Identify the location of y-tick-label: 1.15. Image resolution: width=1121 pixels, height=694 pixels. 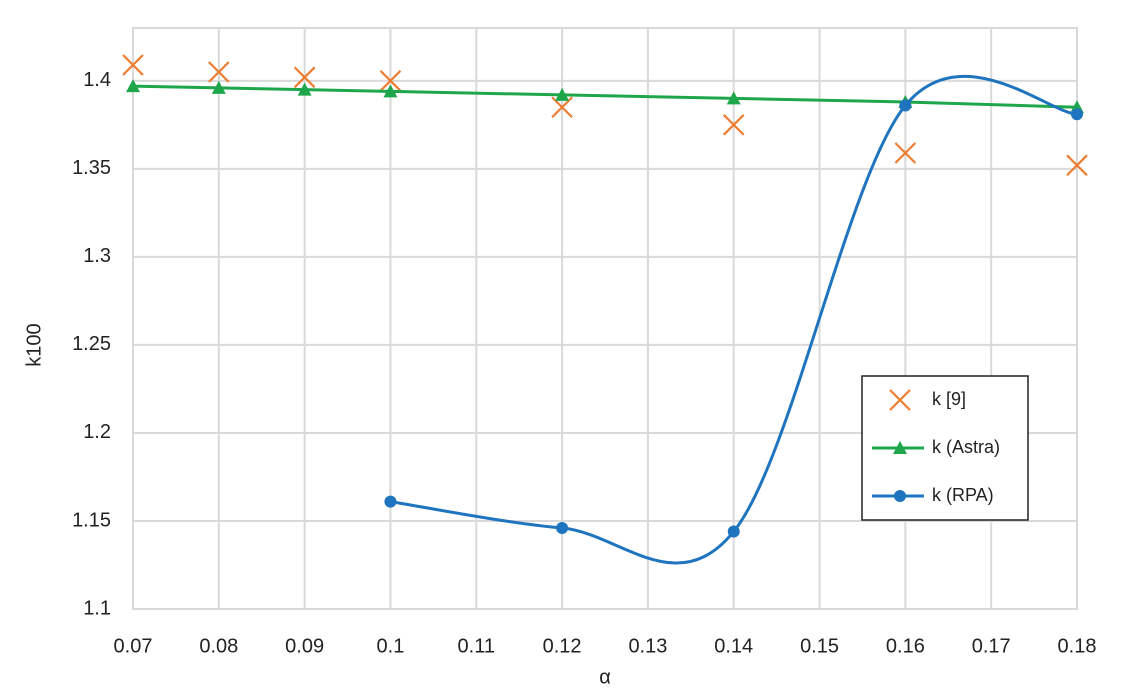
(91, 520).